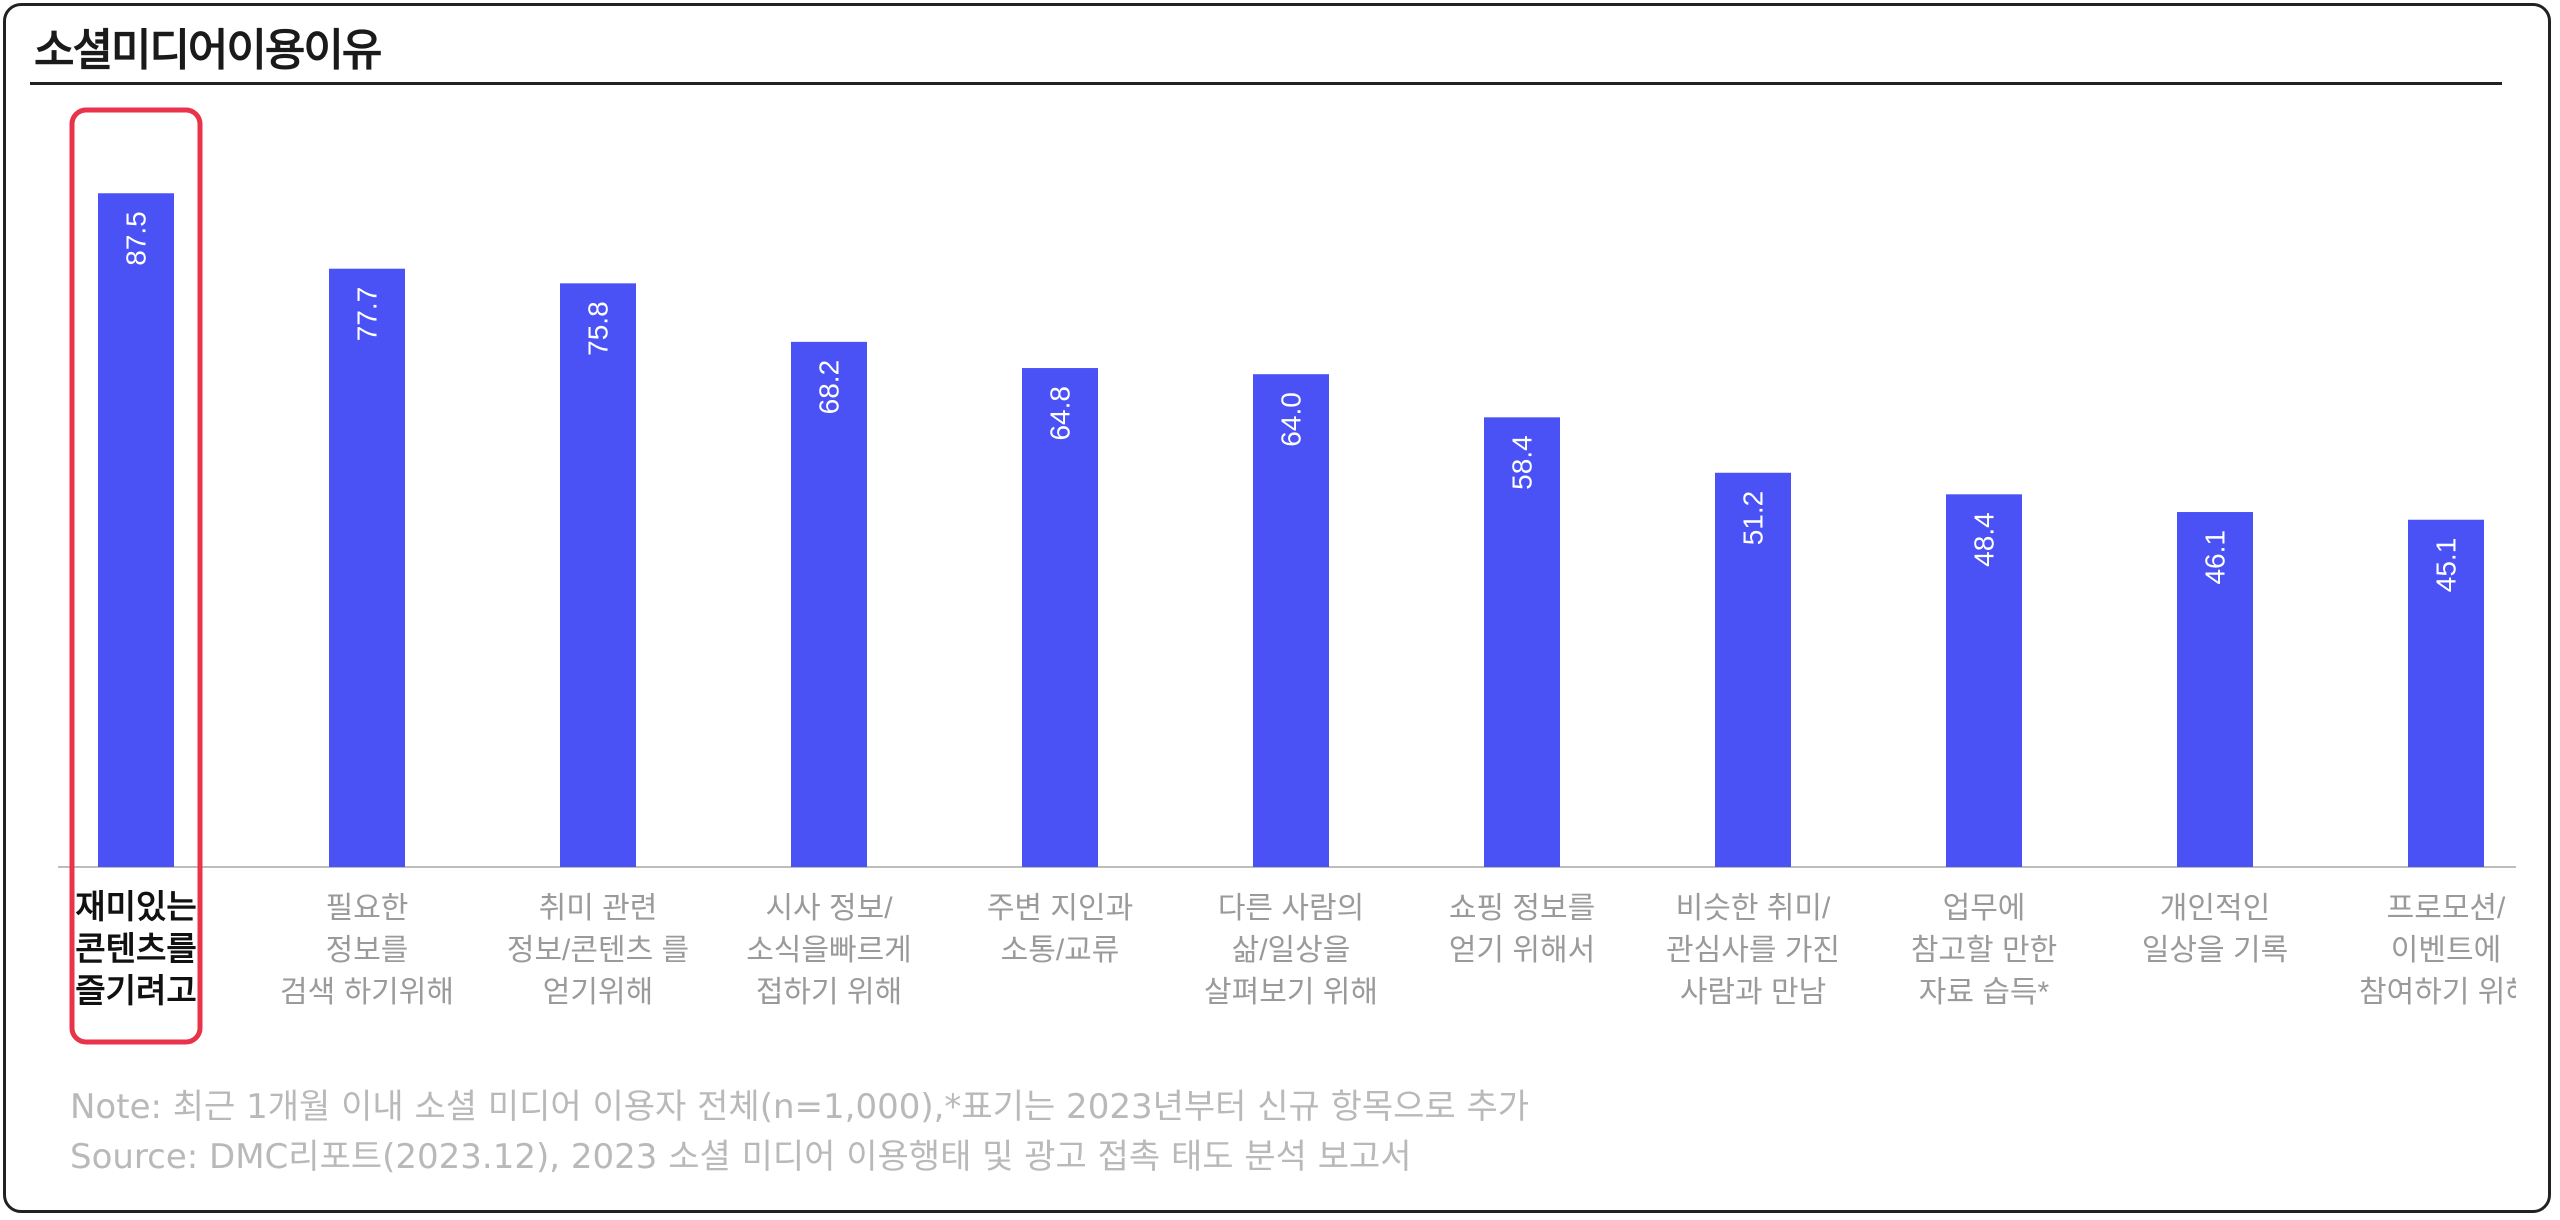 This screenshot has width=2560, height=1220. Describe the element at coordinates (135, 990) in the screenshot. I see `category-label: 즐기려고` at that location.